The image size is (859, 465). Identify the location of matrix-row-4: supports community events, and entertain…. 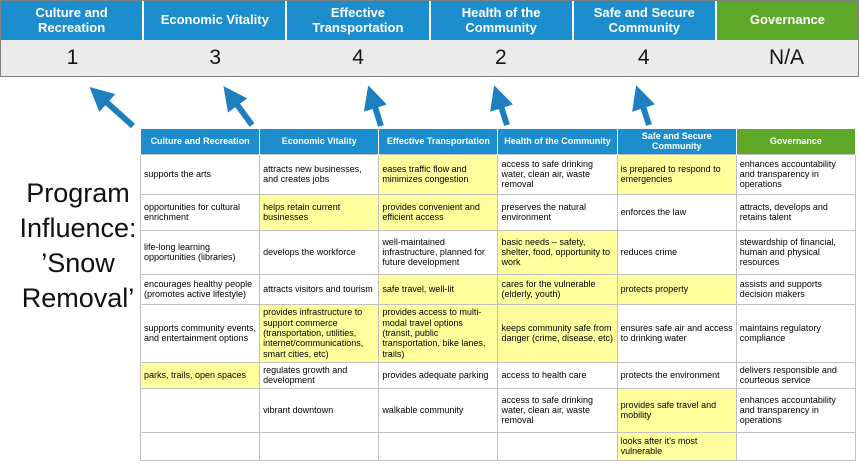
(498, 333).